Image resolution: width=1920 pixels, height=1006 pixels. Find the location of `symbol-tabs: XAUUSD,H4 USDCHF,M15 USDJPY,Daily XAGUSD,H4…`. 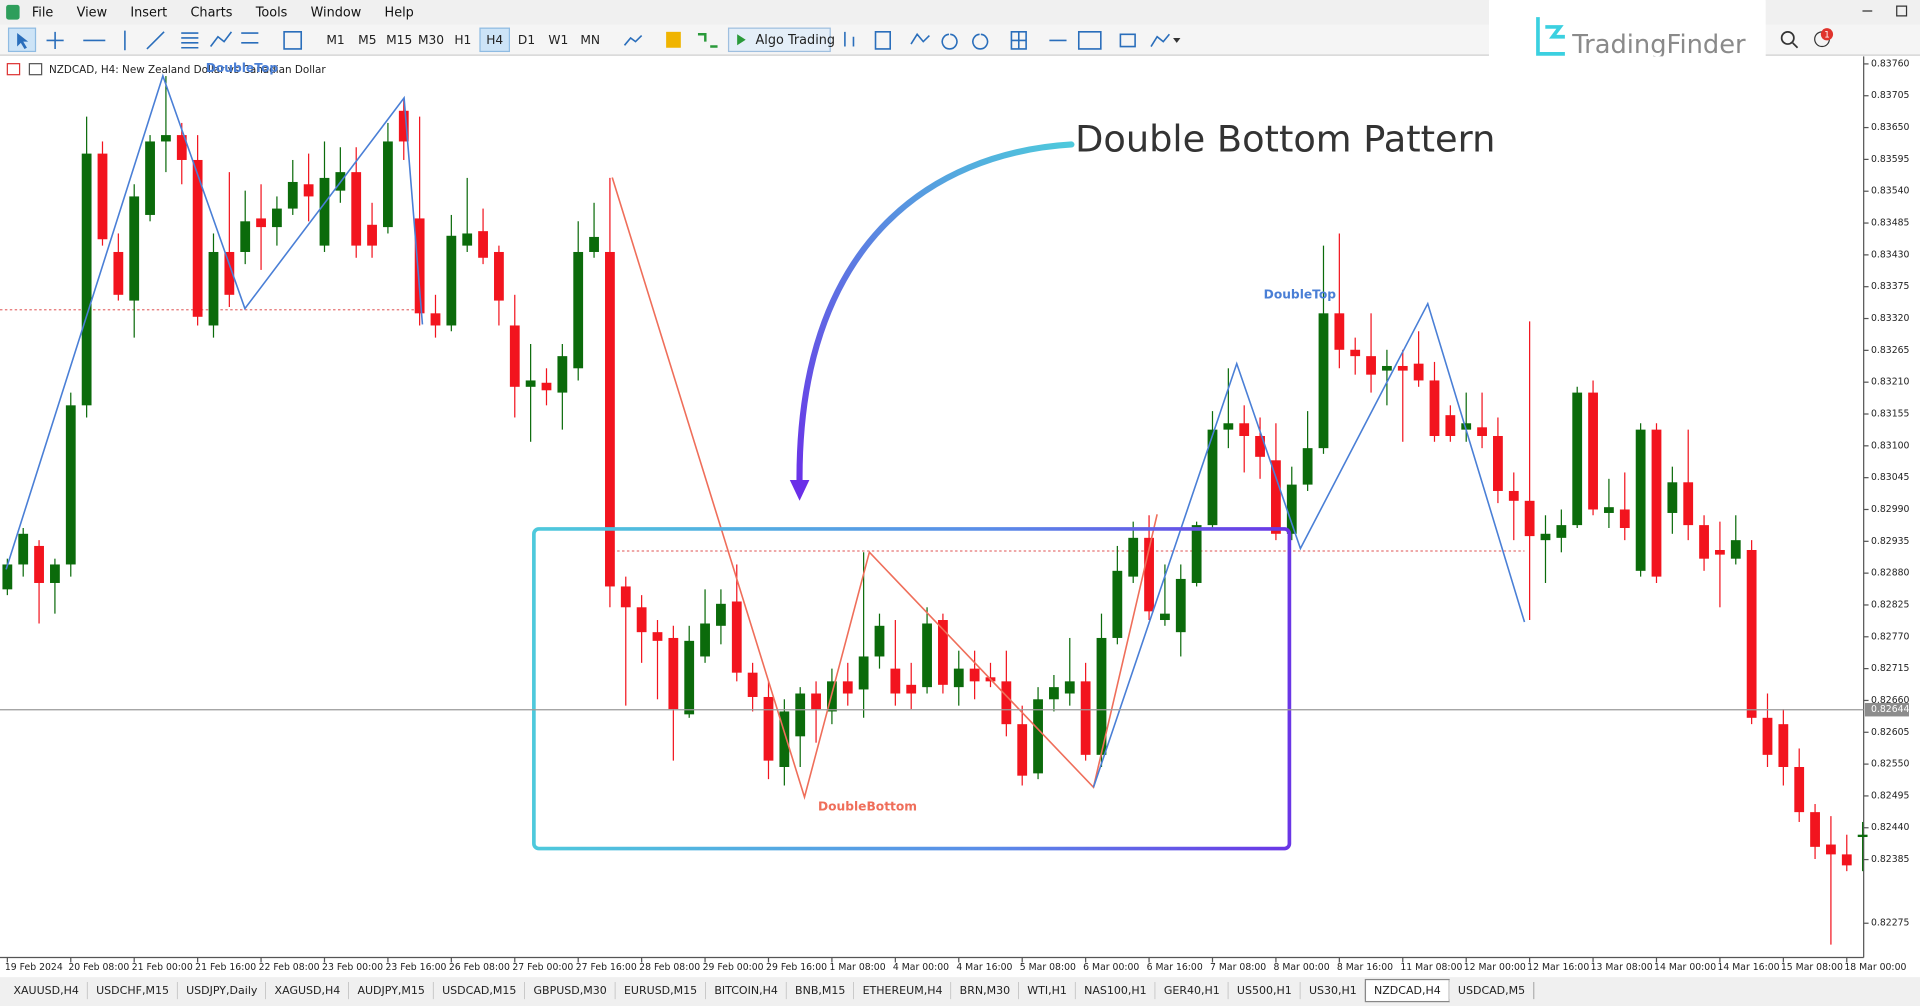

symbol-tabs: XAUUSD,H4 USDCHF,M15 USDJPY,Daily XAGUSD,H4… is located at coordinates (769, 990).